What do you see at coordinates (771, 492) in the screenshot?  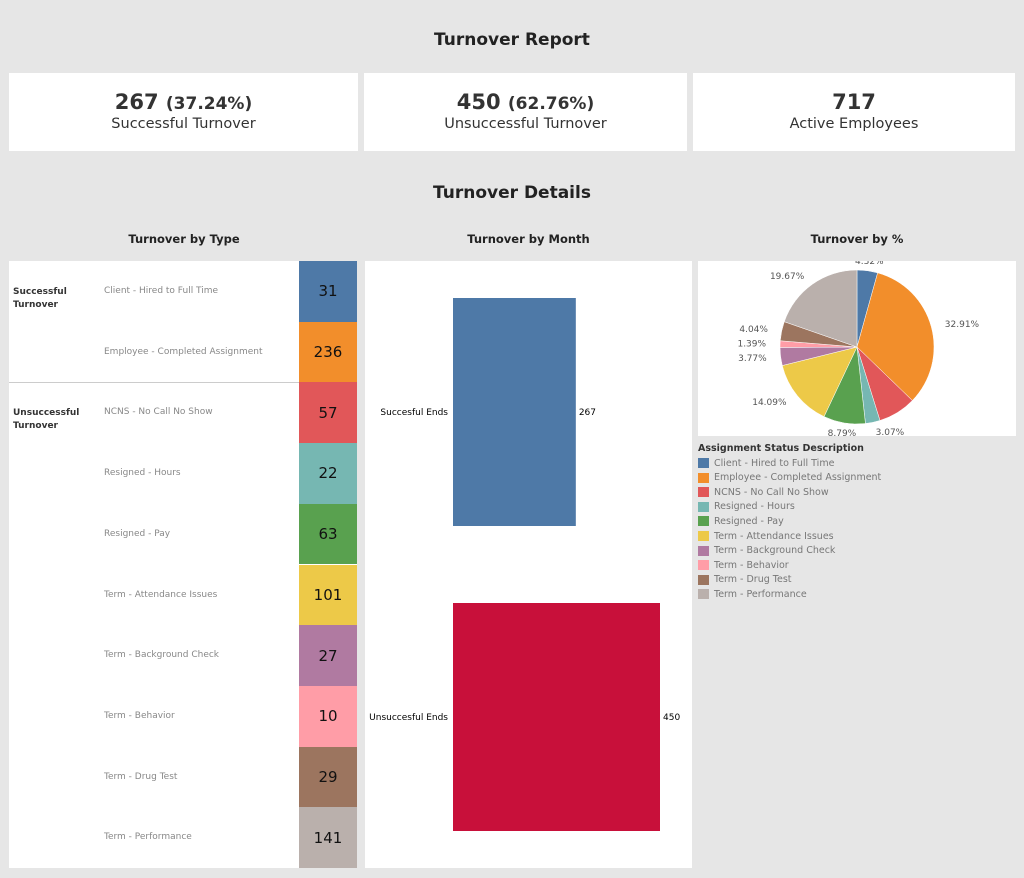 I see `legend-label: NCNS - No Call No Show` at bounding box center [771, 492].